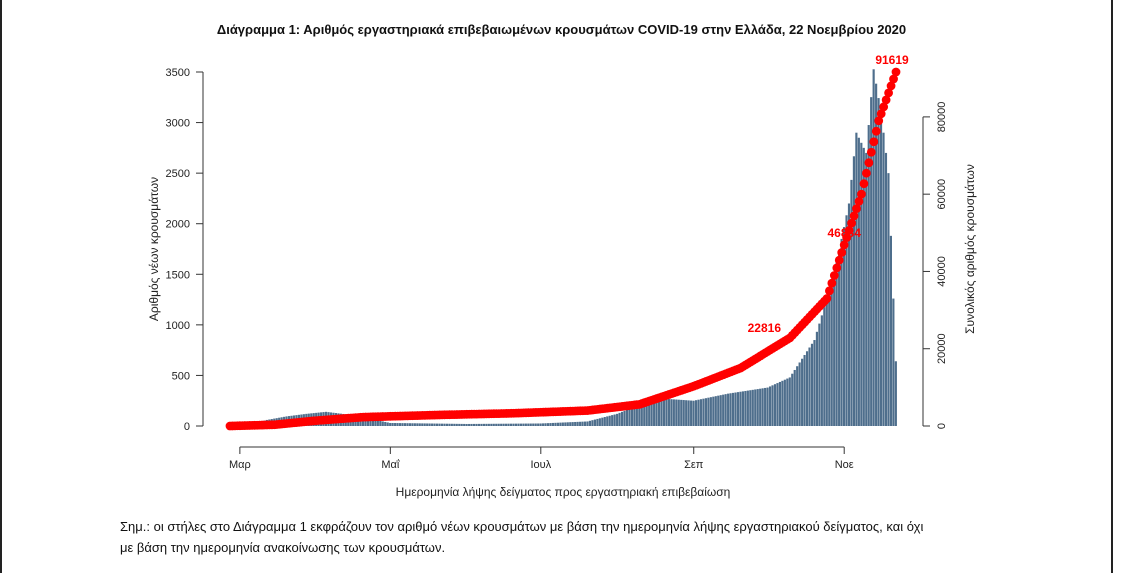 The height and width of the screenshot is (573, 1123). I want to click on cumulative-annotation: 91619, so click(892, 60).